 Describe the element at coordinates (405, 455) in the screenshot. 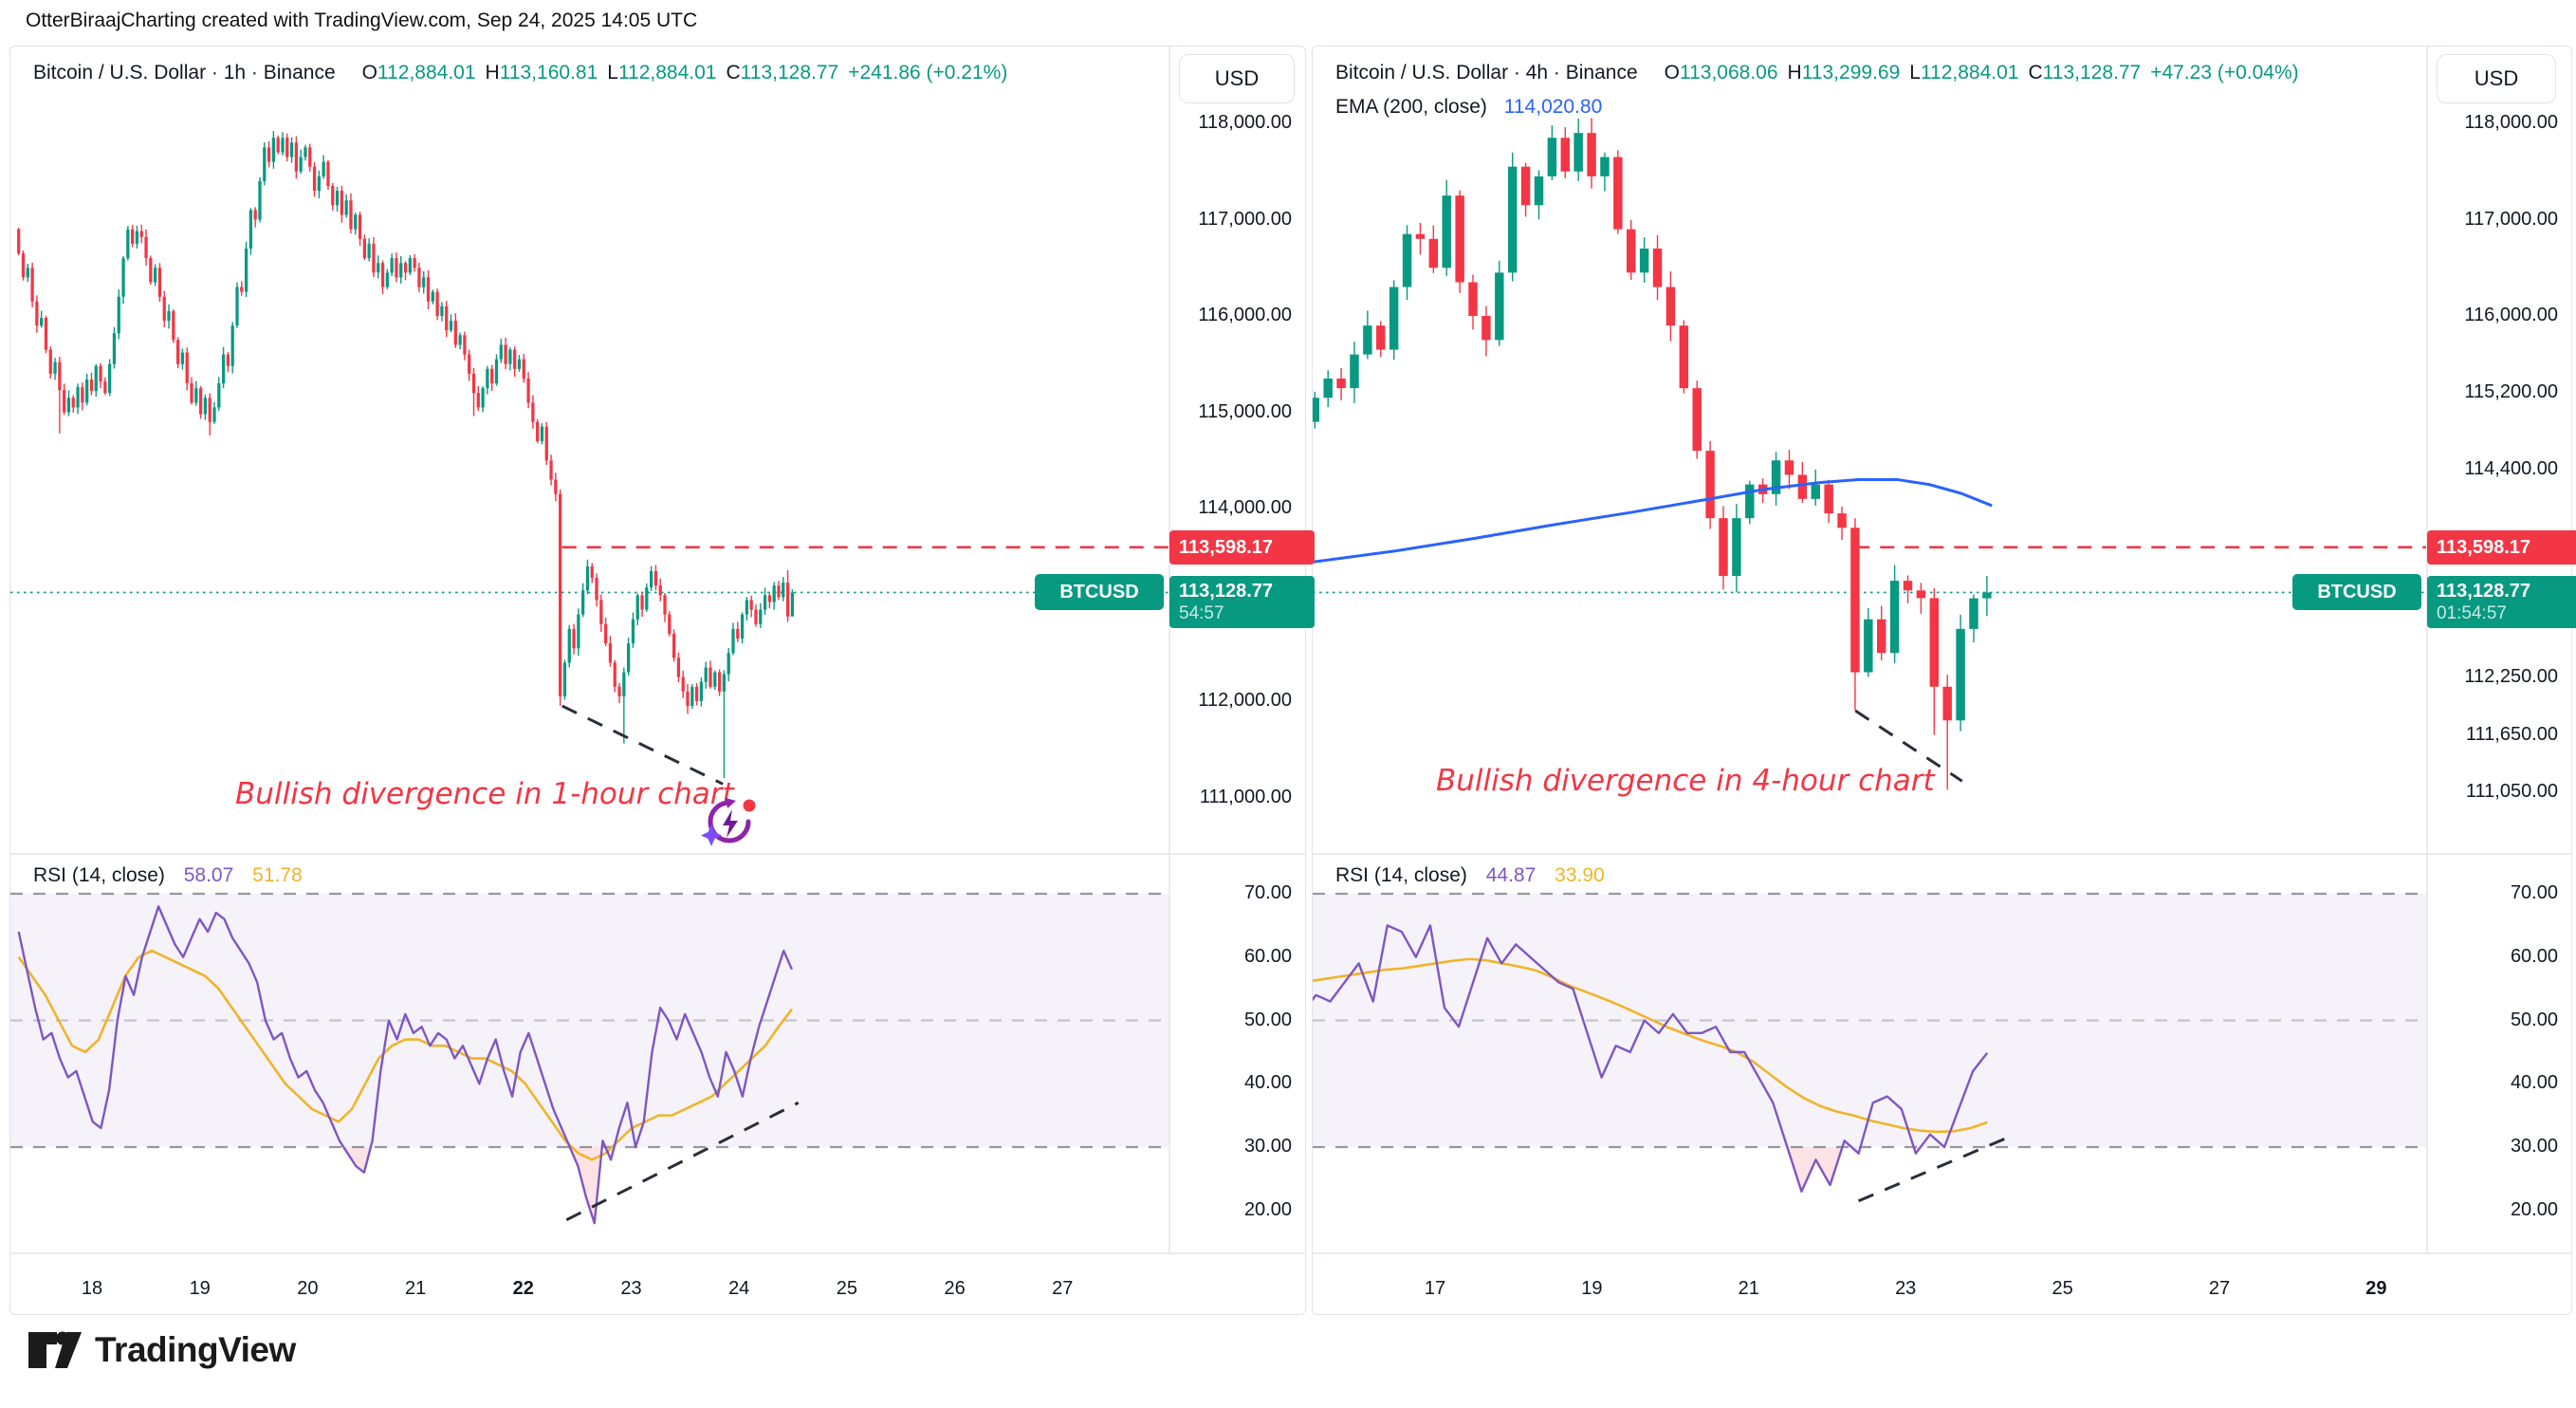

I see `candles` at that location.